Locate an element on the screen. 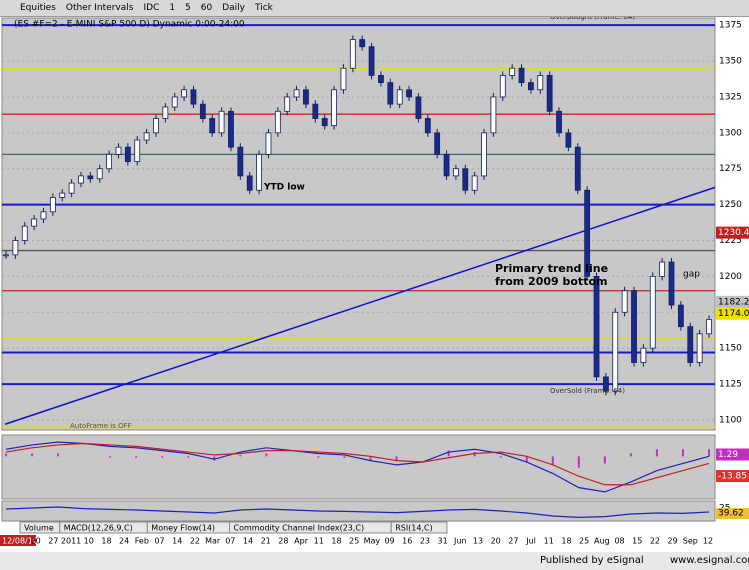 The image size is (749, 570). annotation: OverBought (Frame: 64) is located at coordinates (592, 19).